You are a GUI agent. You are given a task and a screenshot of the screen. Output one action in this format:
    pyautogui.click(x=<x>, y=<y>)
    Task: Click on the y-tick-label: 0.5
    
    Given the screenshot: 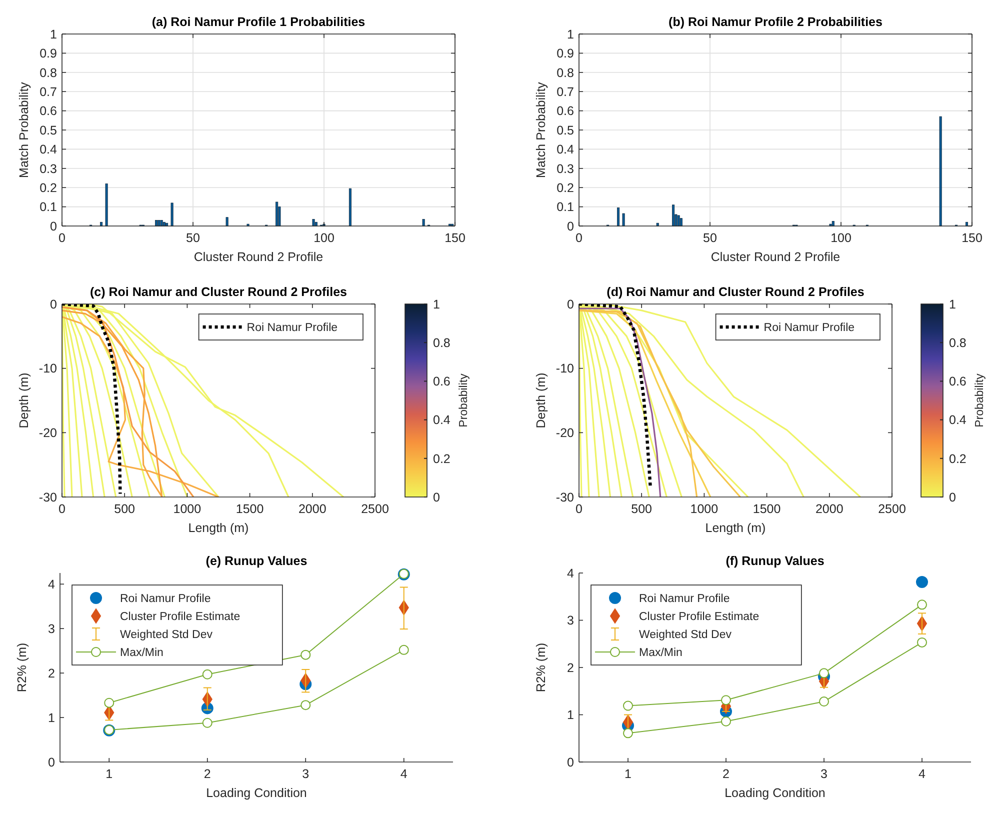 What is the action you would take?
    pyautogui.click(x=49, y=130)
    